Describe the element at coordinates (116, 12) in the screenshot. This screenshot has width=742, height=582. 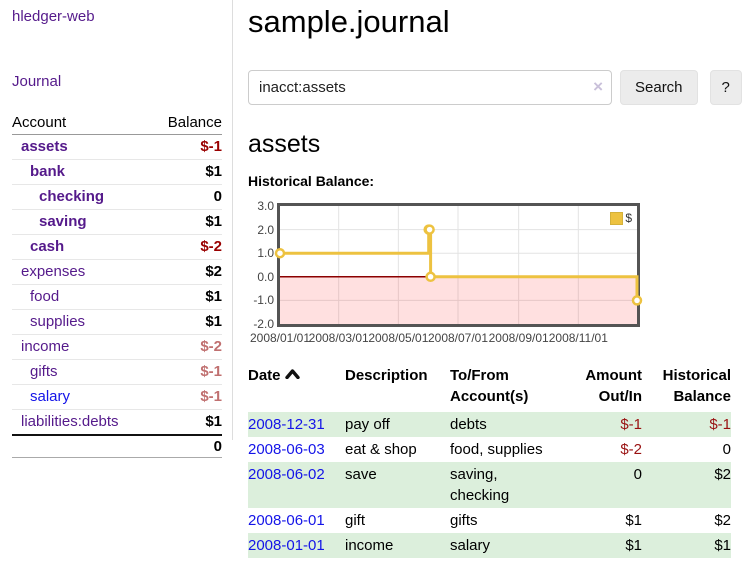
I see `brand: hledger-web` at that location.